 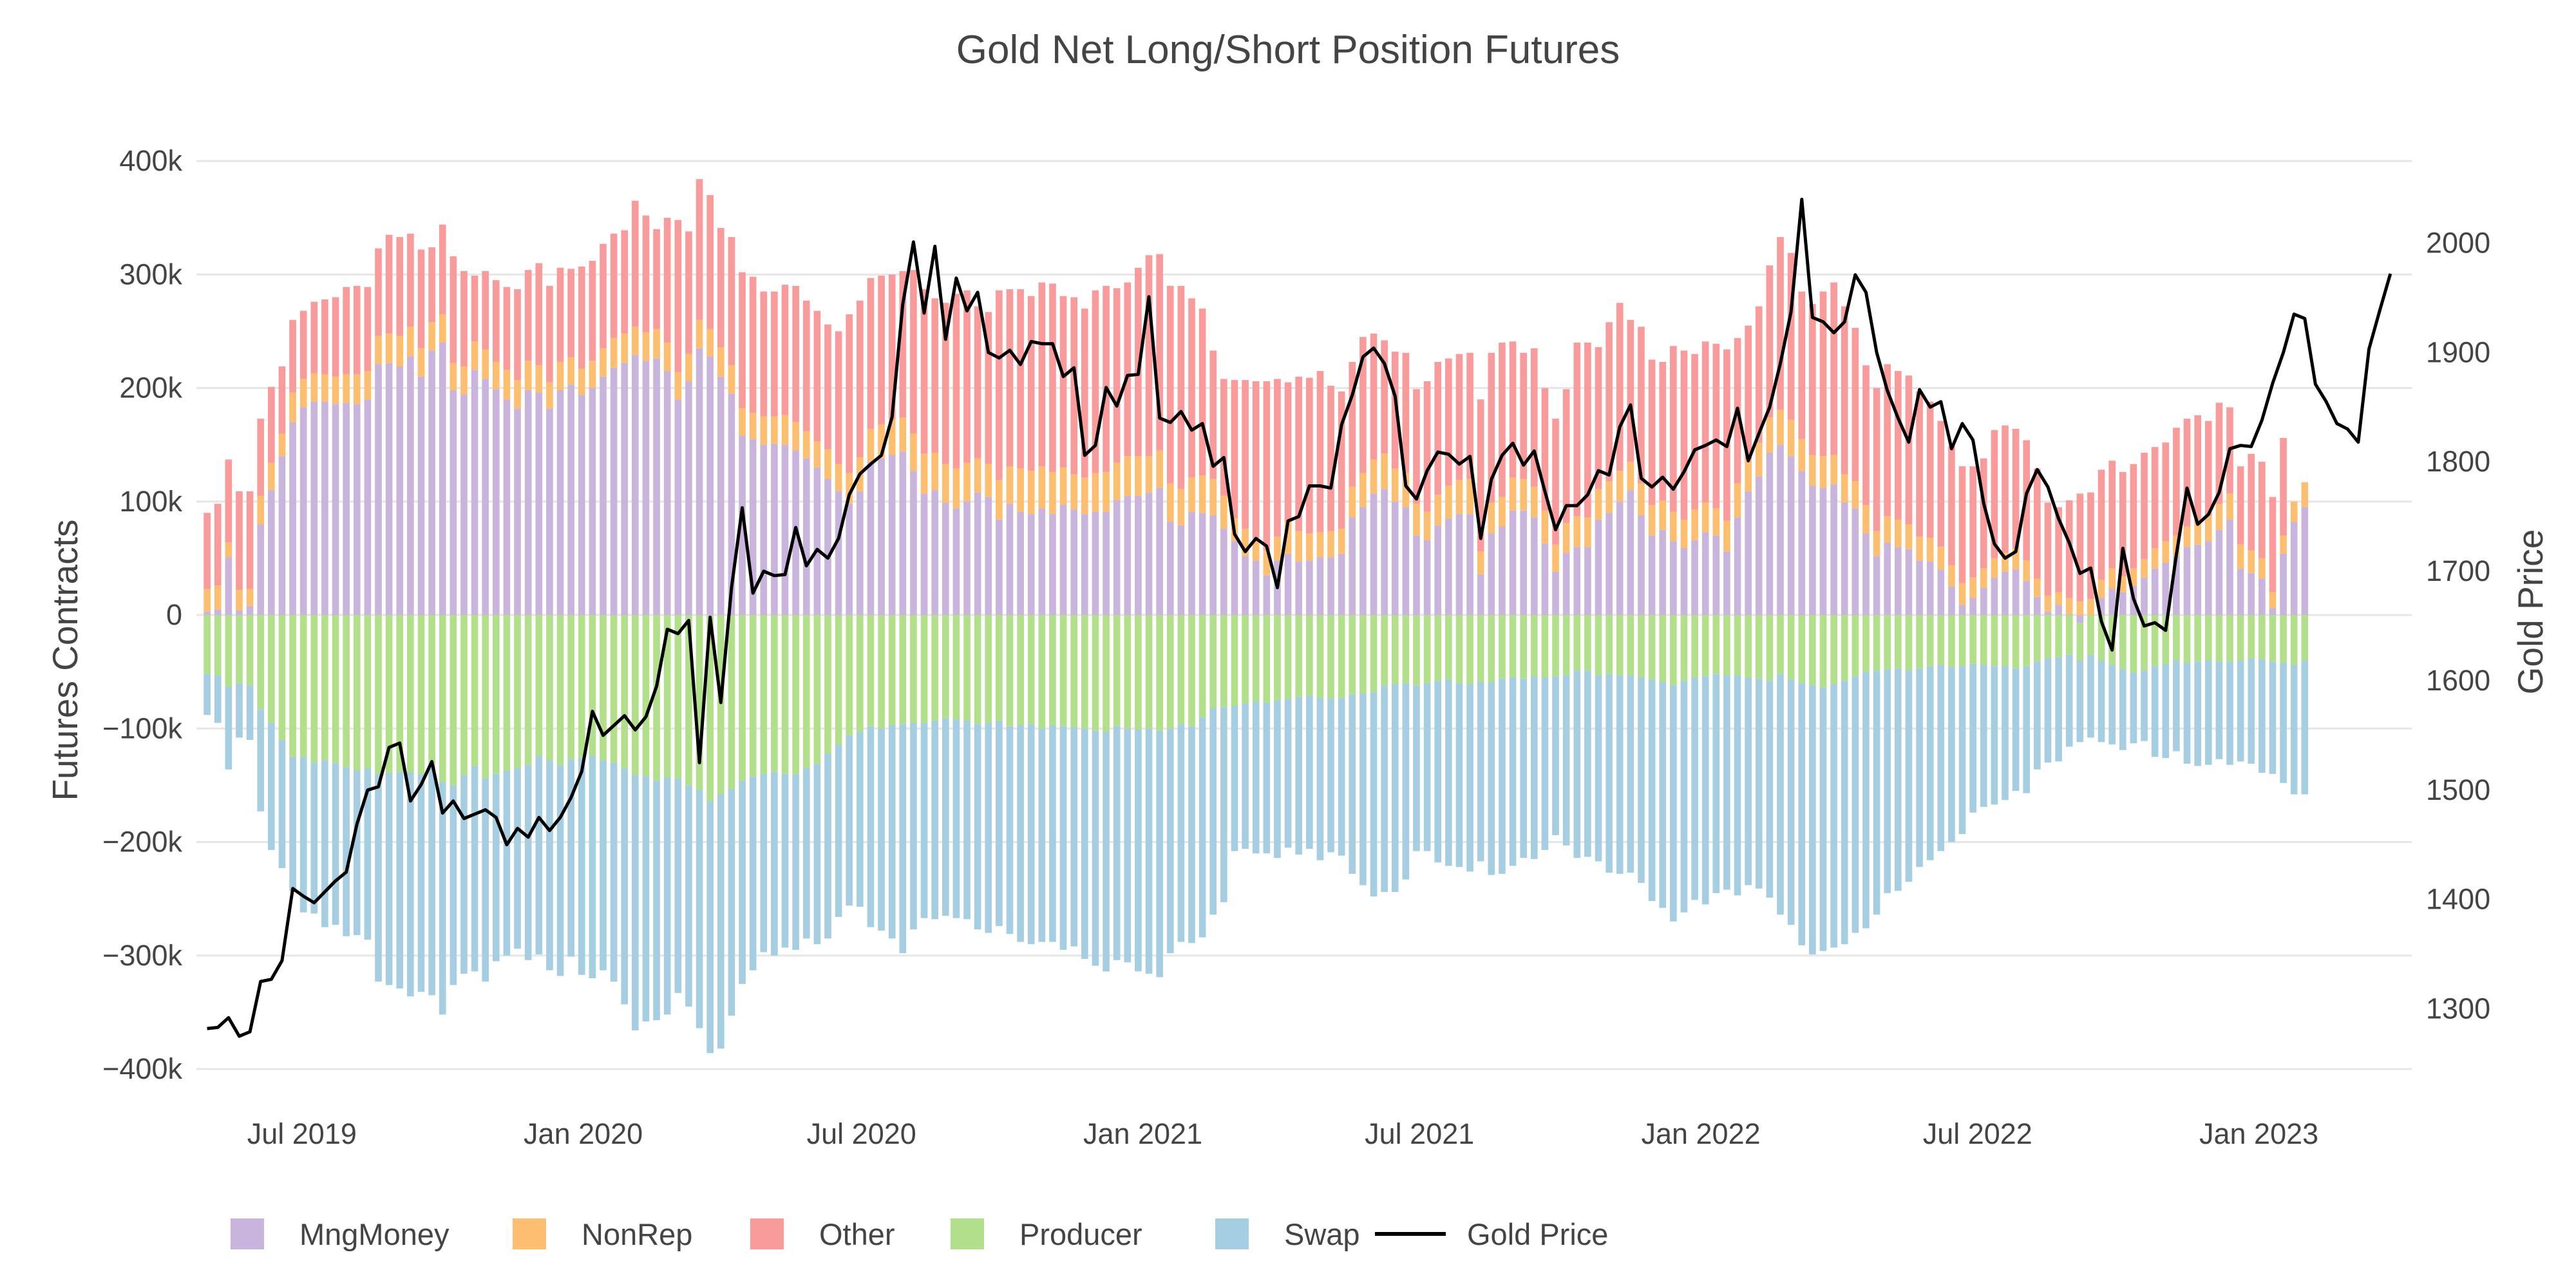 I want to click on x-tick-label: Jan 2021, so click(x=1142, y=1133).